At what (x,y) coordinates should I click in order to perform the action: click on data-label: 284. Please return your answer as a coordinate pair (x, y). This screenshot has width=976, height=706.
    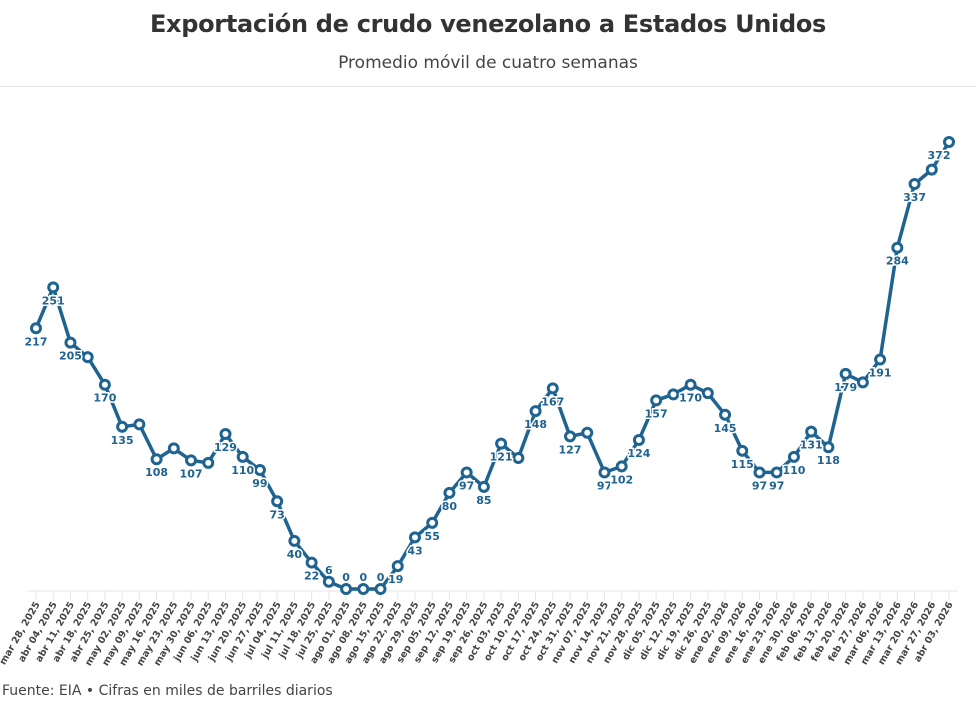
    Looking at the image, I should click on (897, 261).